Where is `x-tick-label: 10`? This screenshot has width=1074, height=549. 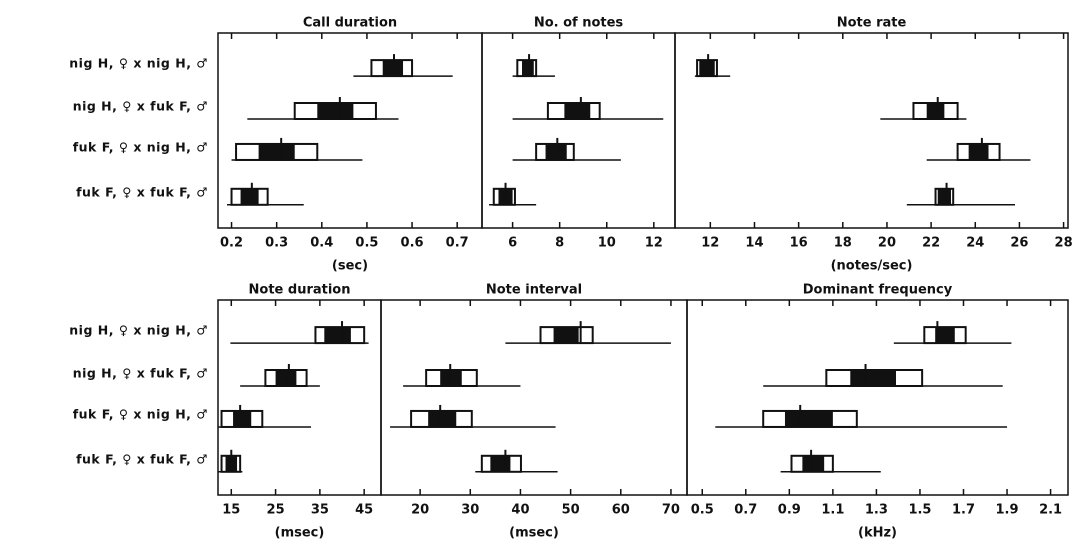 x-tick-label: 10 is located at coordinates (607, 243).